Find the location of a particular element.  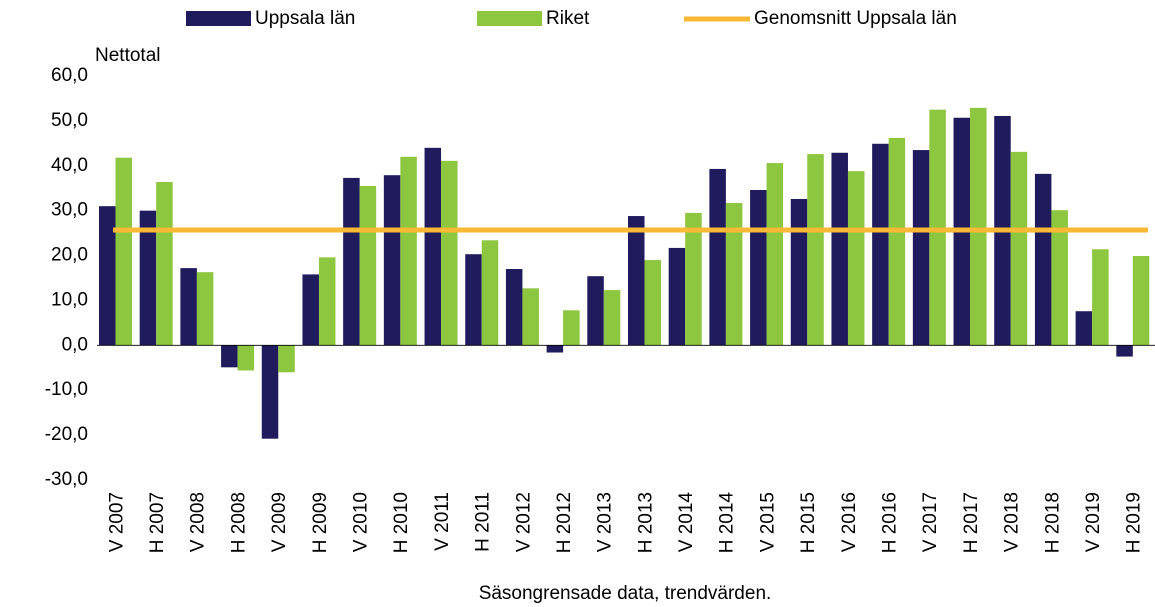

y-tick-label: 0,0 is located at coordinates (75, 344).